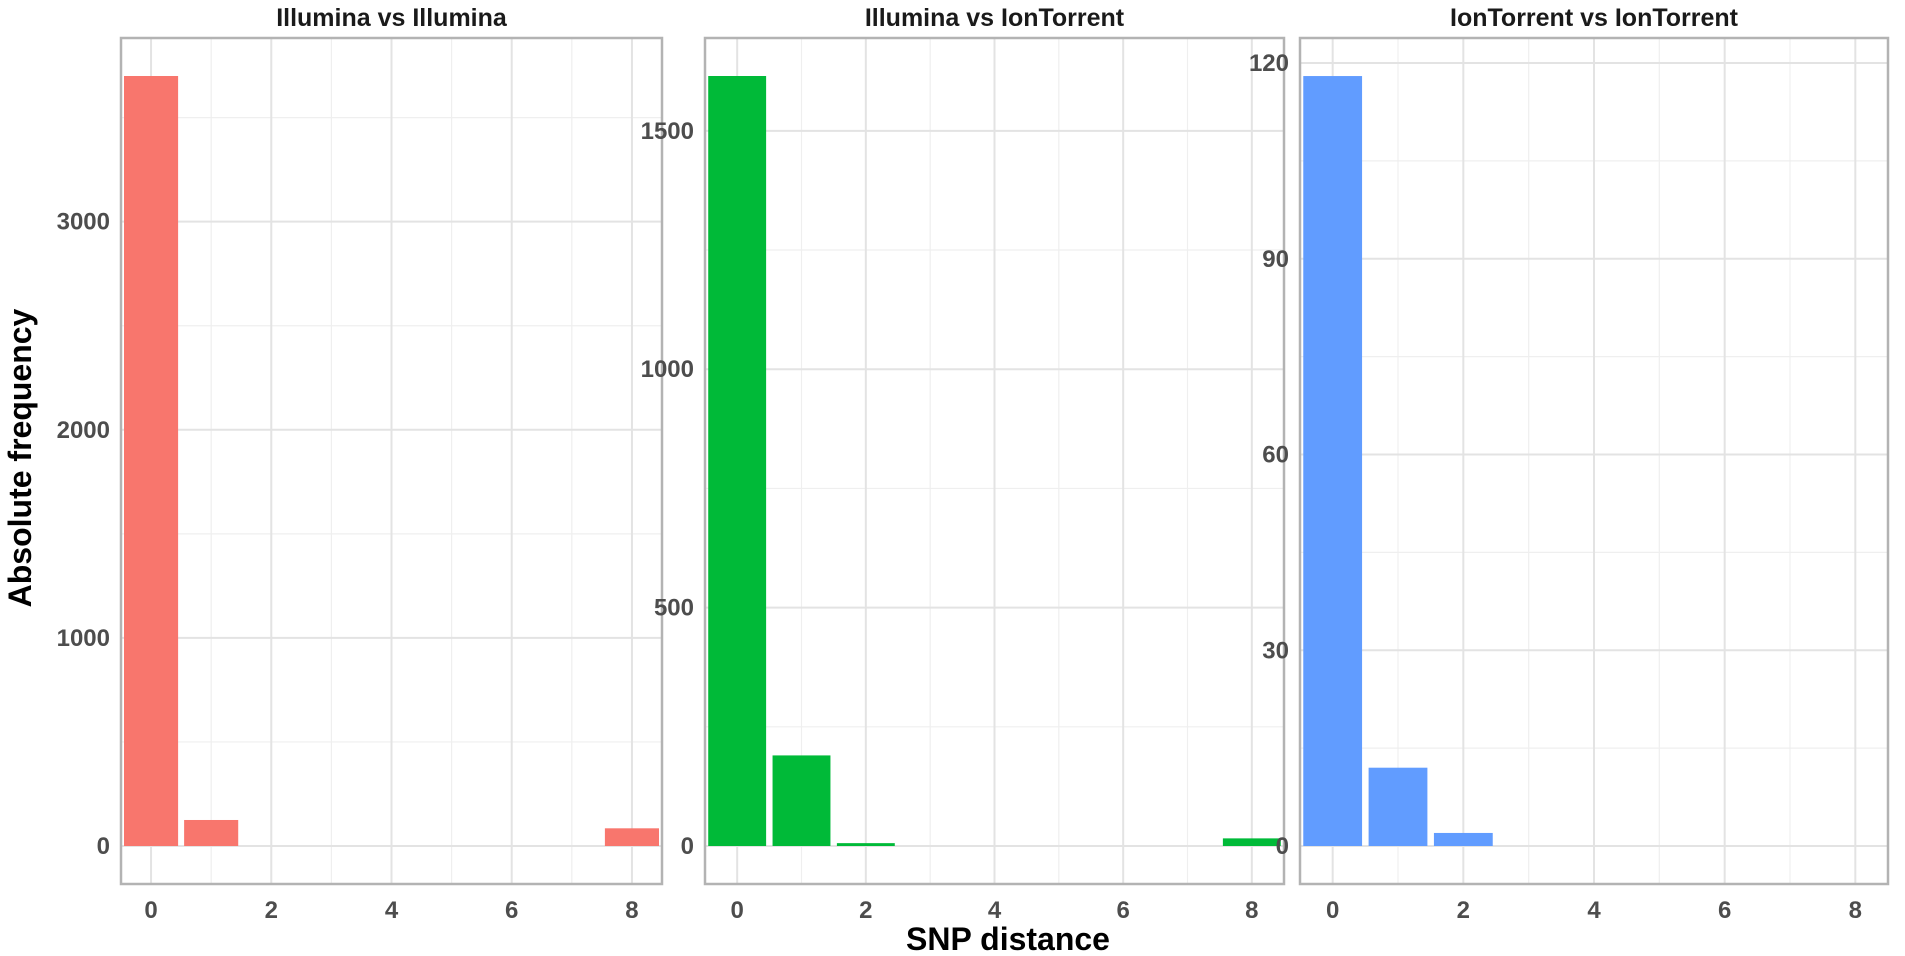  I want to click on y-tick-label: 90, so click(1275, 259).